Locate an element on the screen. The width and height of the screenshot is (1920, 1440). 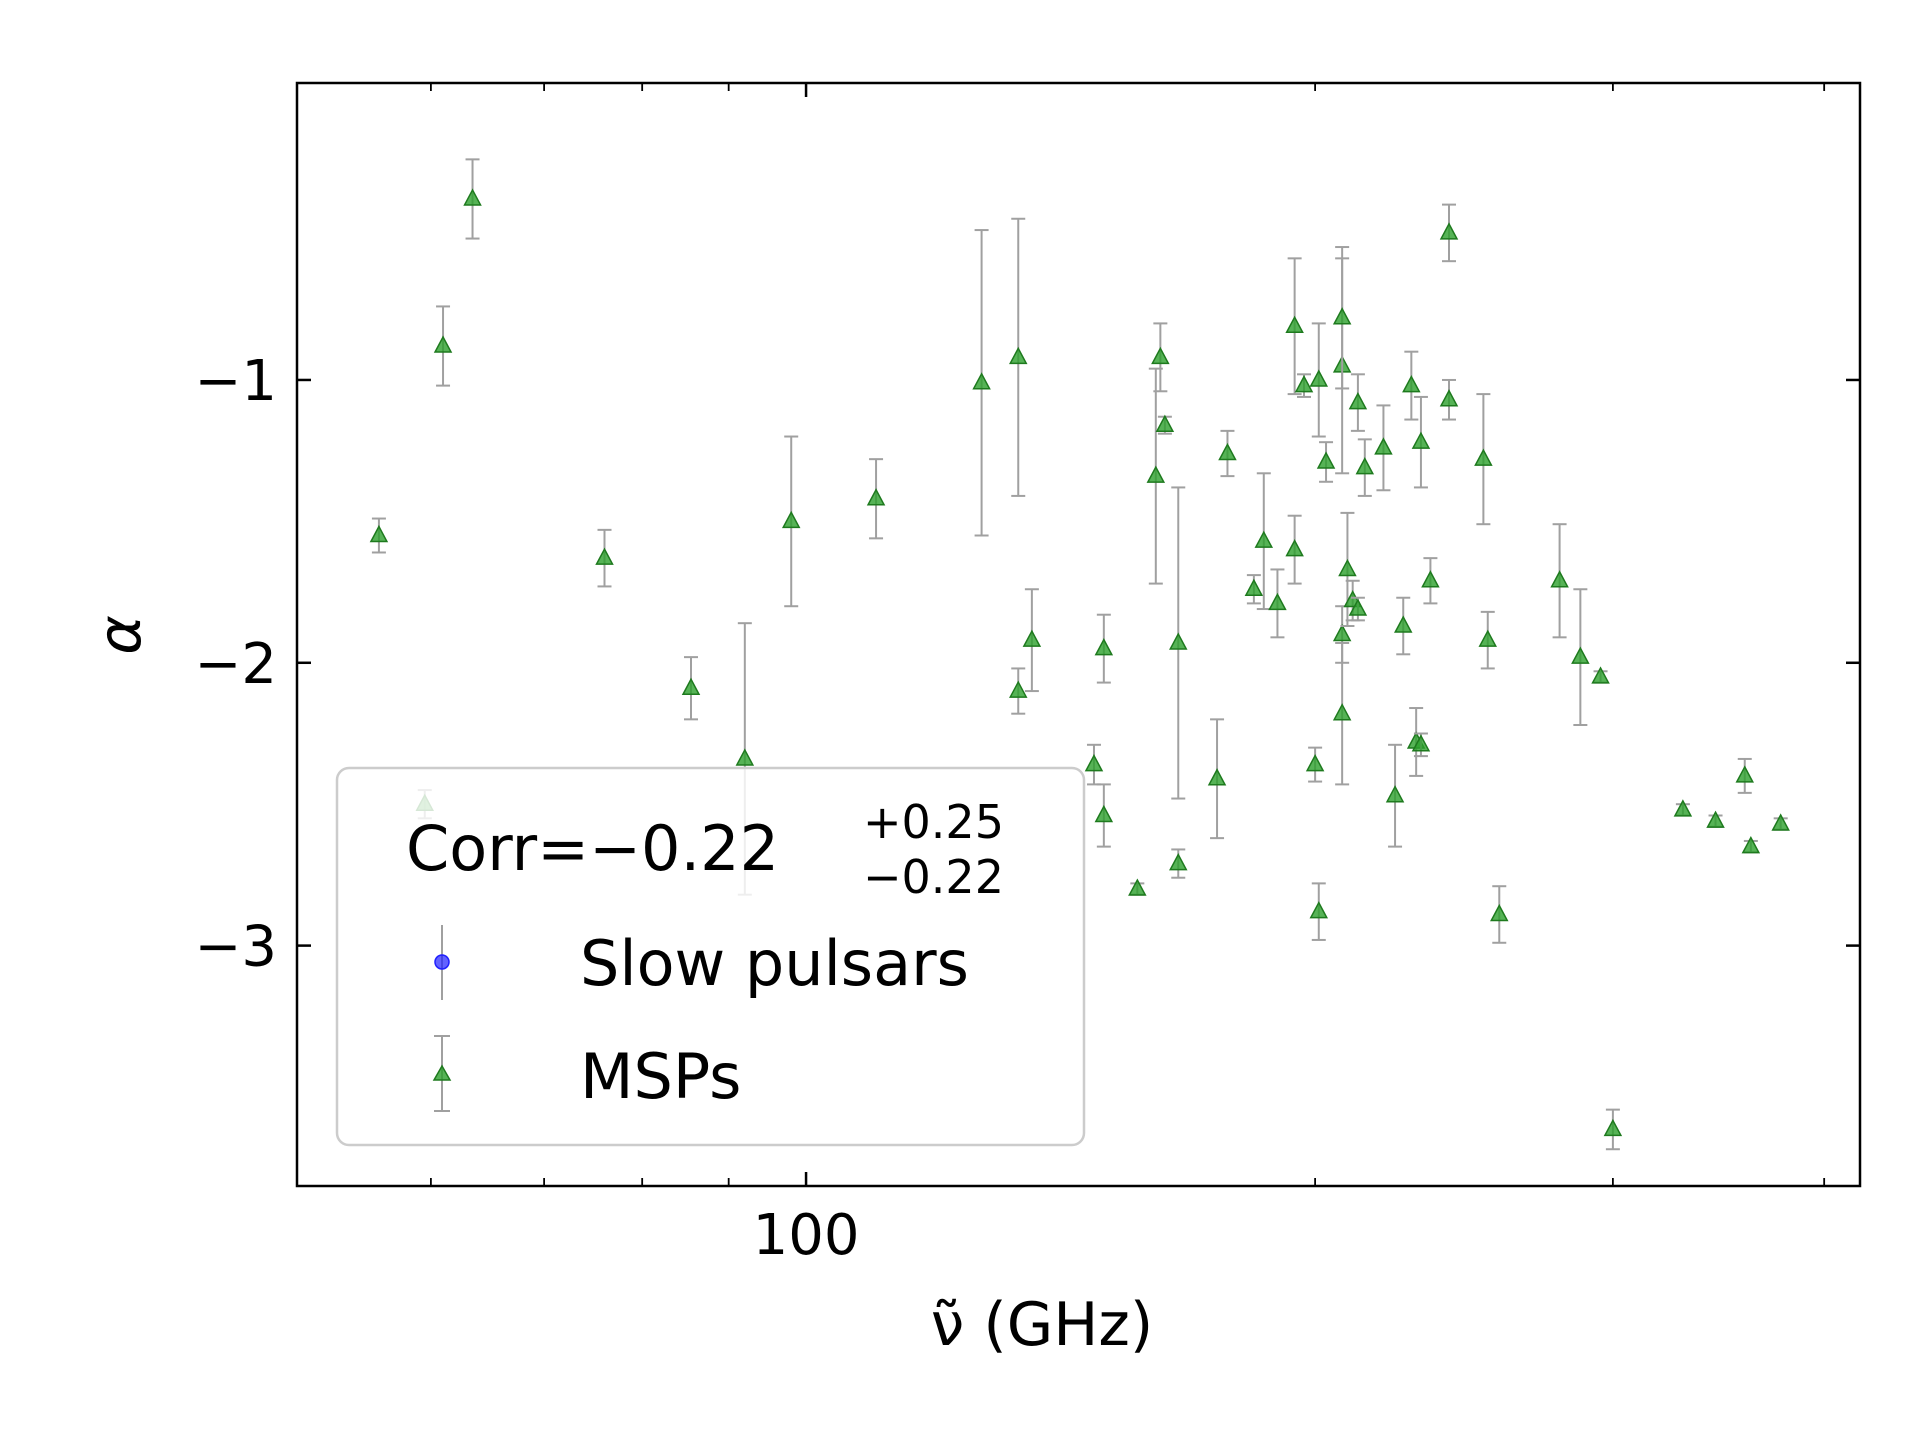
legend-title-subscript: −0.22 is located at coordinates (933, 877).